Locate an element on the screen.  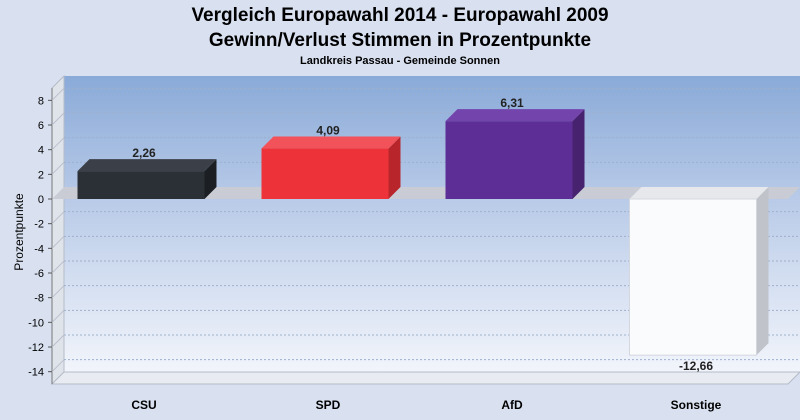
chart-title-line2: Gewinn/Verlust Stimmen in Prozentpunkte is located at coordinates (400, 40).